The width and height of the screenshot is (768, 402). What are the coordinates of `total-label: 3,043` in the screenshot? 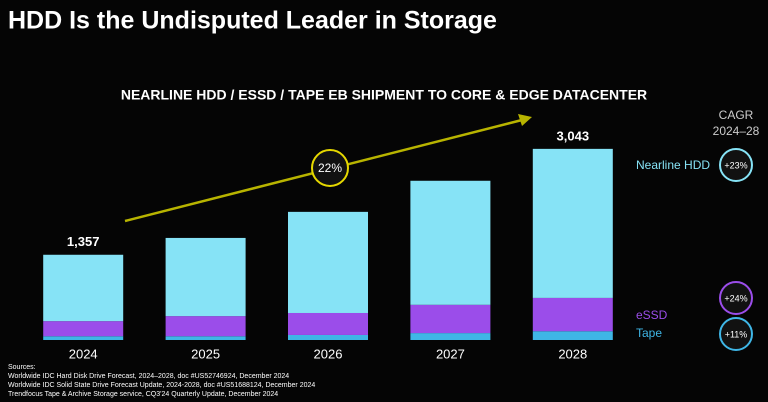 It's located at (573, 135).